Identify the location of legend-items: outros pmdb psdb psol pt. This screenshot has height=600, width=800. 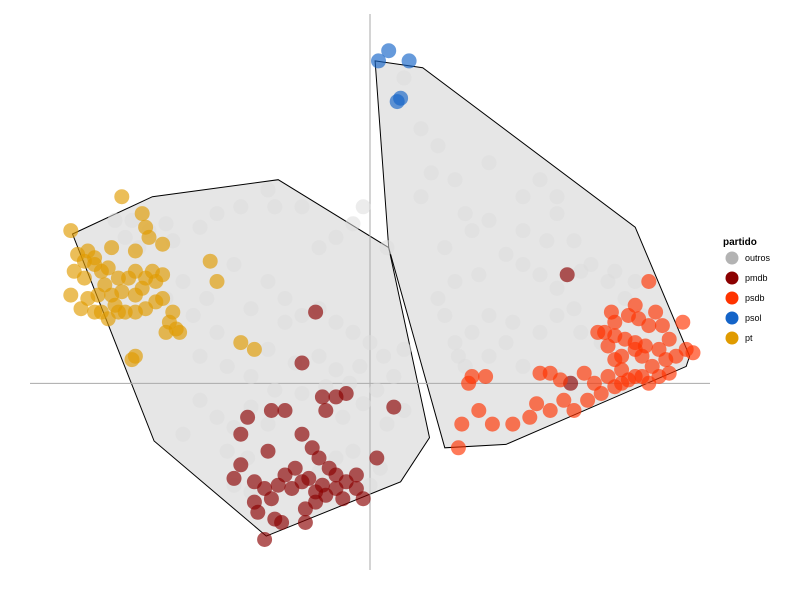
(748, 298).